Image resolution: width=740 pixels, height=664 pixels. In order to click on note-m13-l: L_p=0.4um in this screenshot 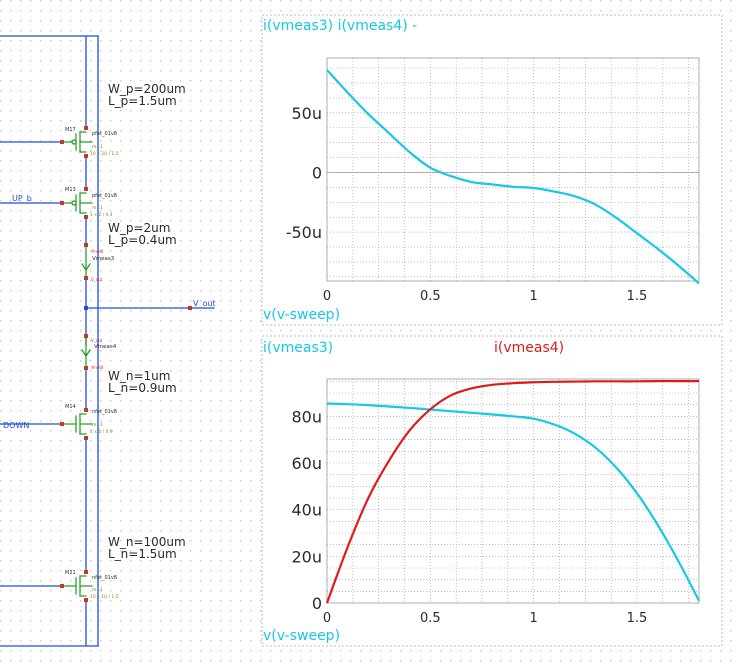, I will do `click(142, 240)`.